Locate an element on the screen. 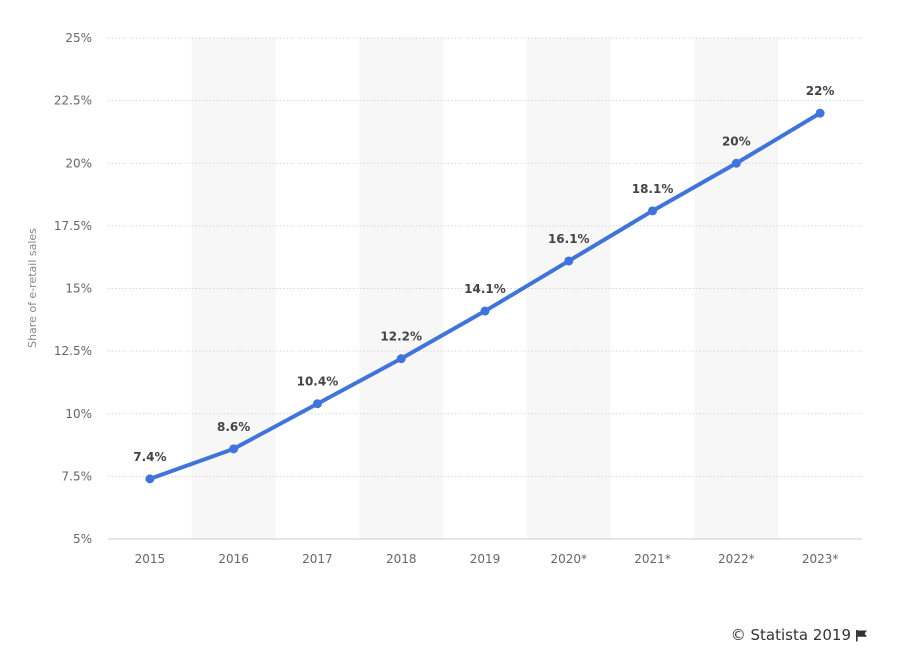 The image size is (900, 650). x-tick-label: 2022* is located at coordinates (736, 559).